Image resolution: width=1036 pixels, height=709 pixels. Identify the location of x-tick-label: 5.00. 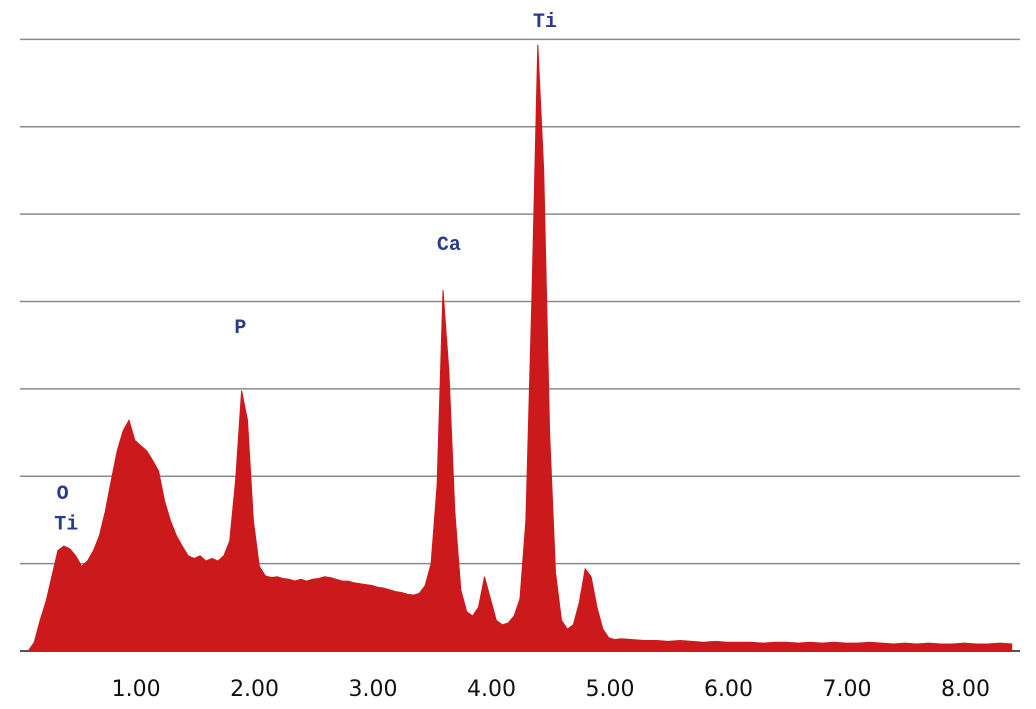
(610, 689).